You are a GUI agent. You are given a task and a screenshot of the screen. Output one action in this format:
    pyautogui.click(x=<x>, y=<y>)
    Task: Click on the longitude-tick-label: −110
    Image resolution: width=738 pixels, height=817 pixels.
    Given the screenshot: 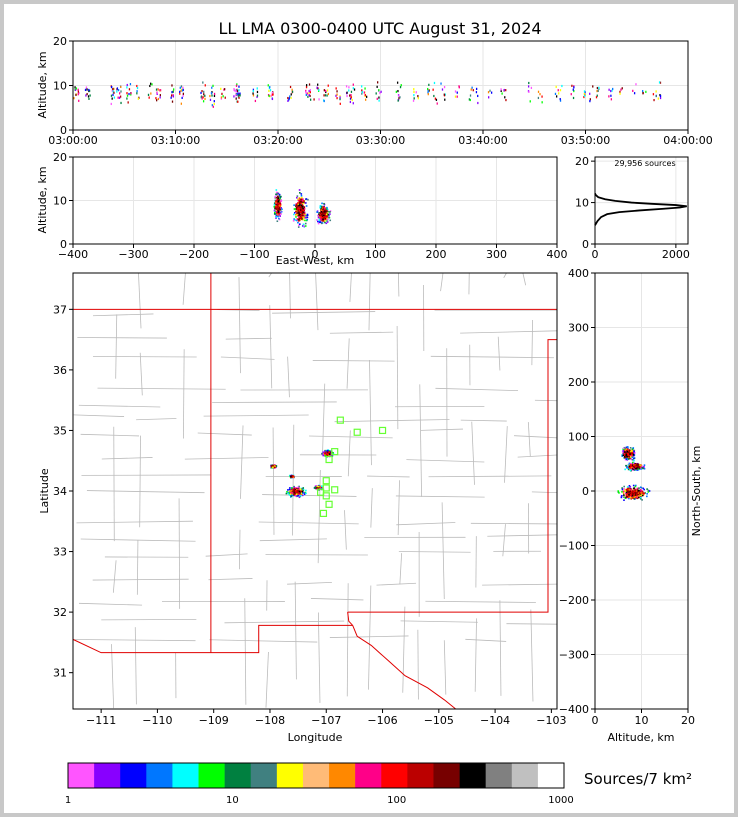 What is the action you would take?
    pyautogui.click(x=157, y=720)
    